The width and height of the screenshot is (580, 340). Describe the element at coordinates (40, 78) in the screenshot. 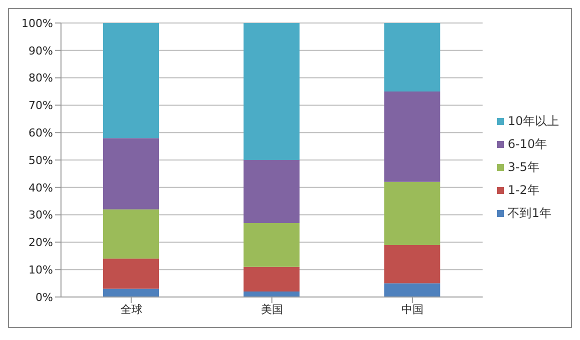

I see `y-tick-label: 80%` at that location.